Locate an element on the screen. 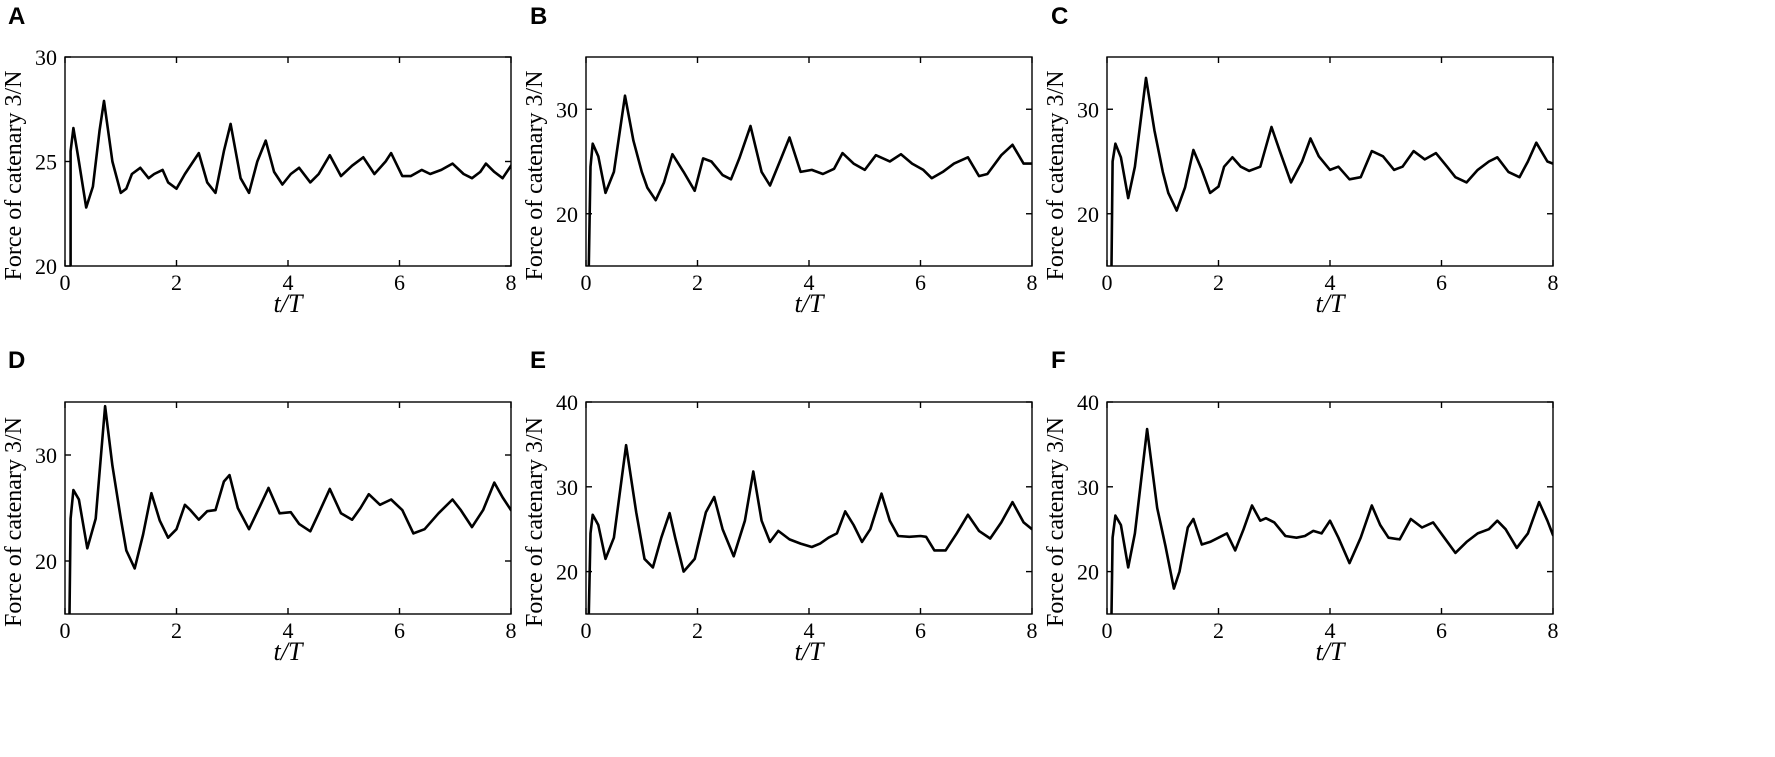  panel-letter: E is located at coordinates (538, 360).